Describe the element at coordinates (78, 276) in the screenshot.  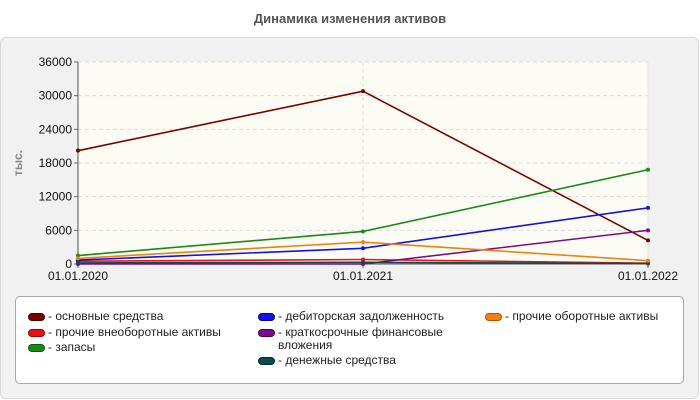
I see `x-tick-label: 01.01.2020` at that location.